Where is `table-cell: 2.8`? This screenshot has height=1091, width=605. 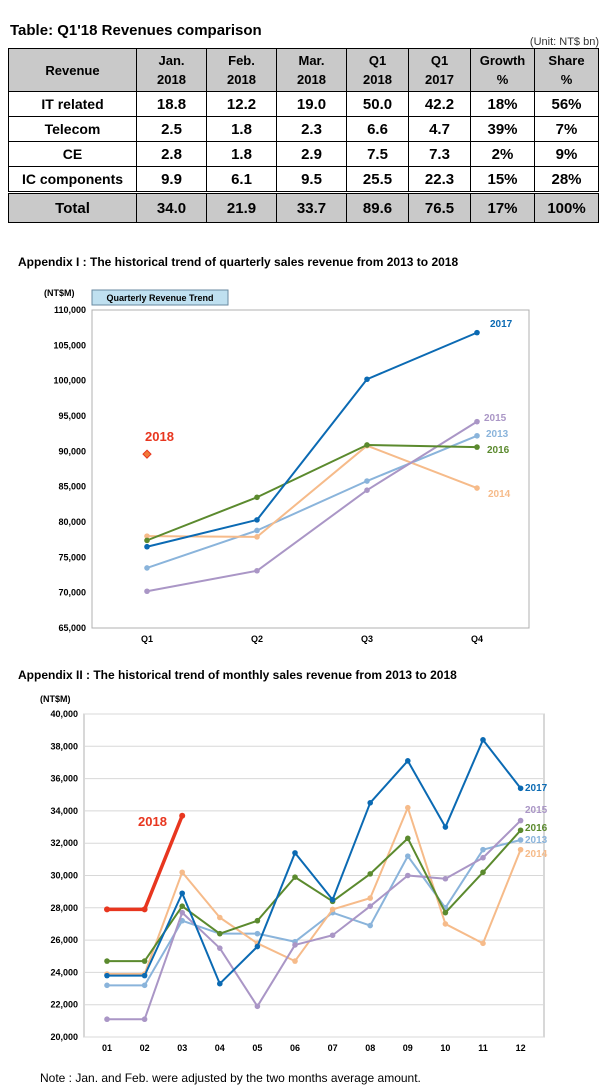
table-cell: 2.8 is located at coordinates (171, 154).